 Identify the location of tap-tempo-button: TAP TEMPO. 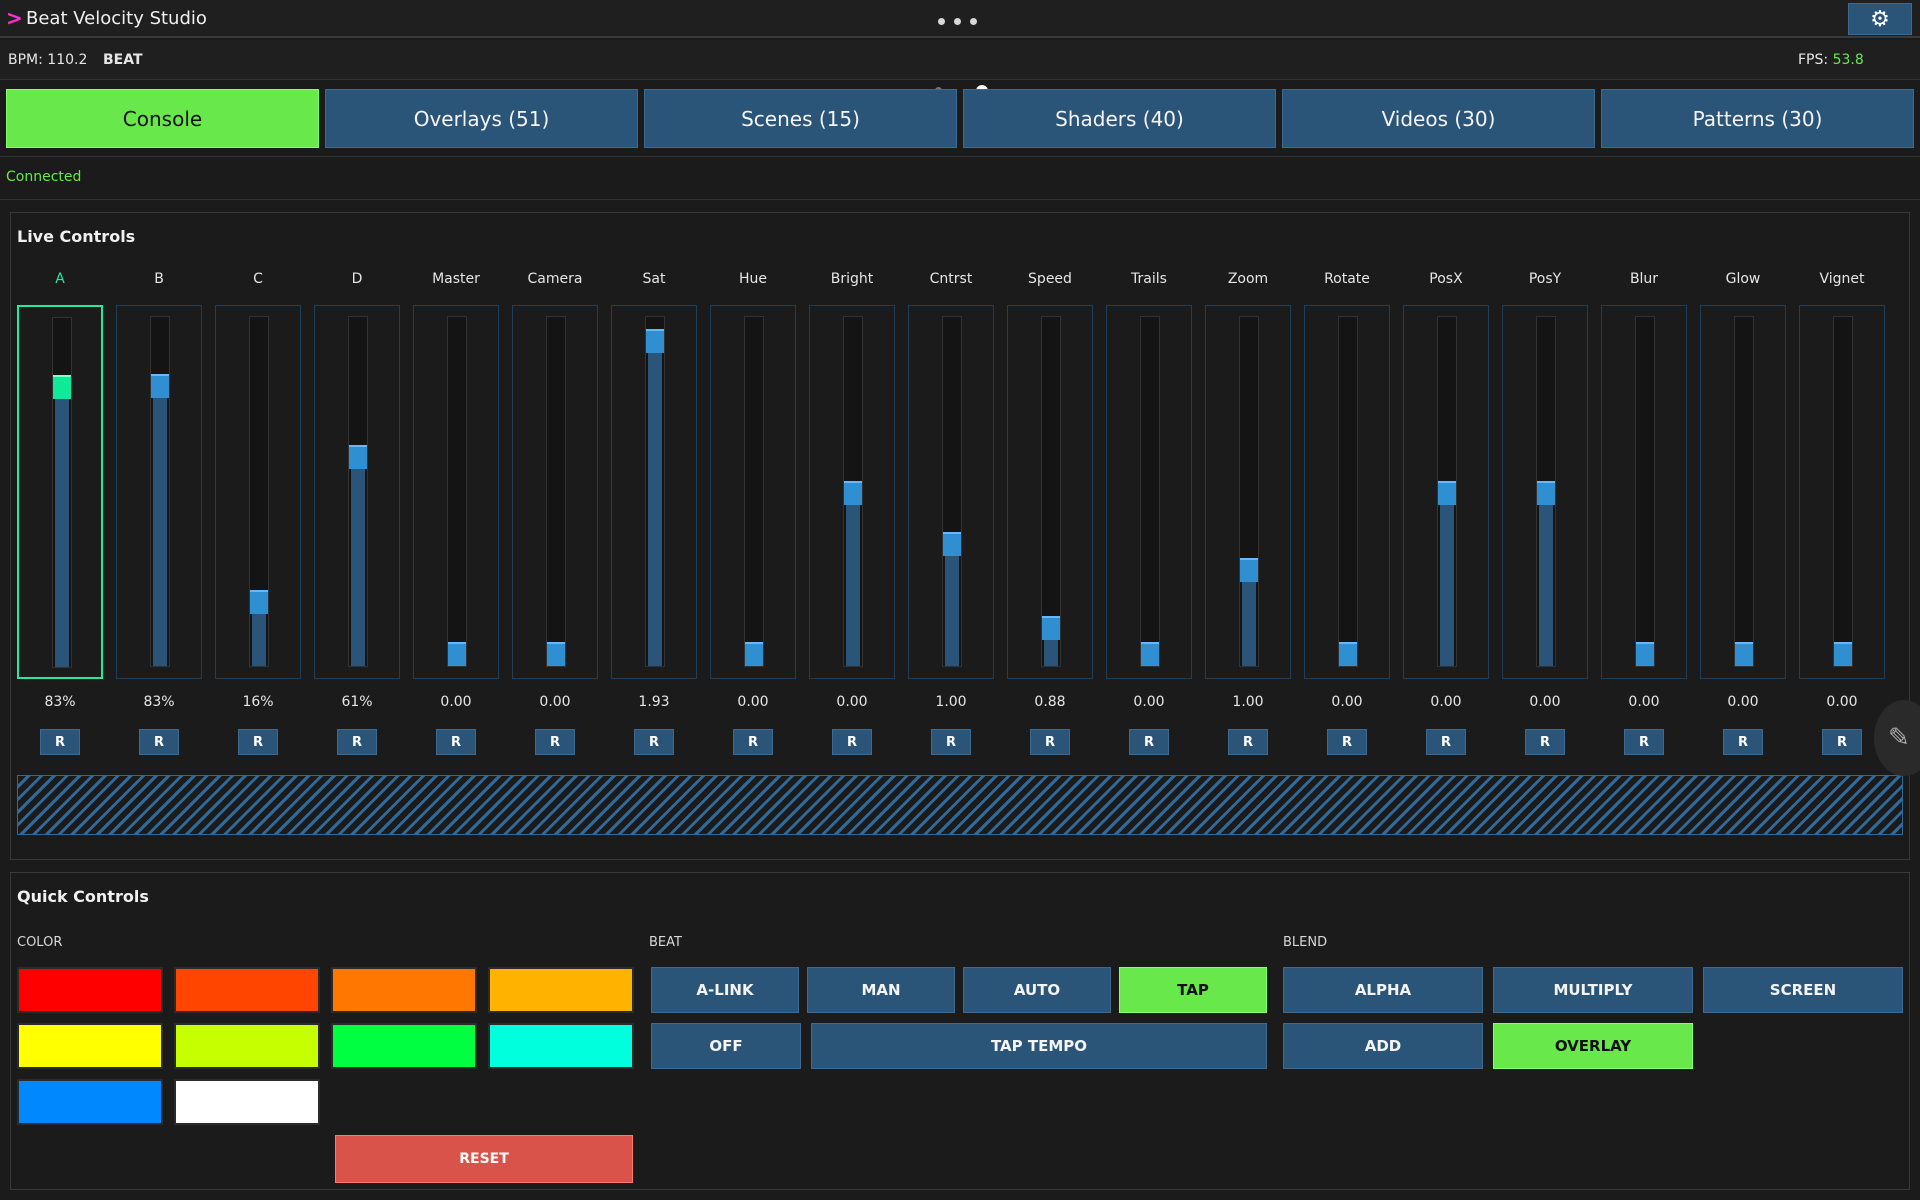
(1039, 1046).